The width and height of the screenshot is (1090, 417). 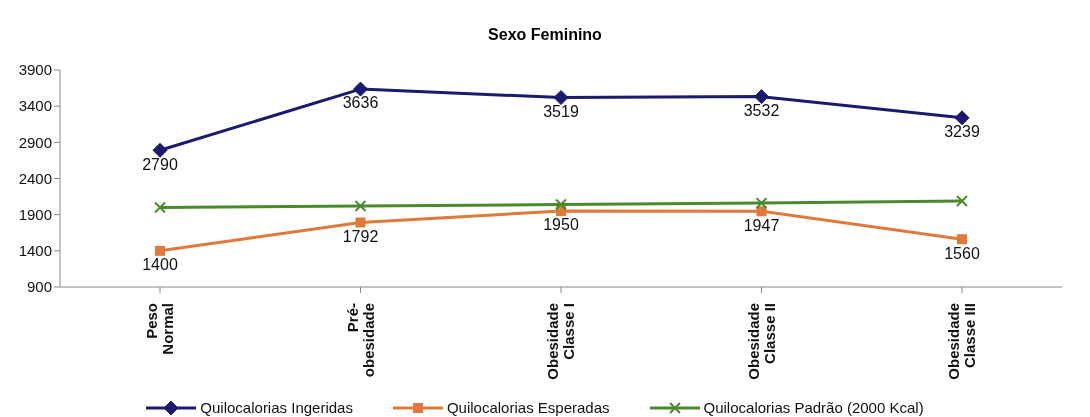 What do you see at coordinates (545, 35) in the screenshot?
I see `chart-title: Sexo Feminino` at bounding box center [545, 35].